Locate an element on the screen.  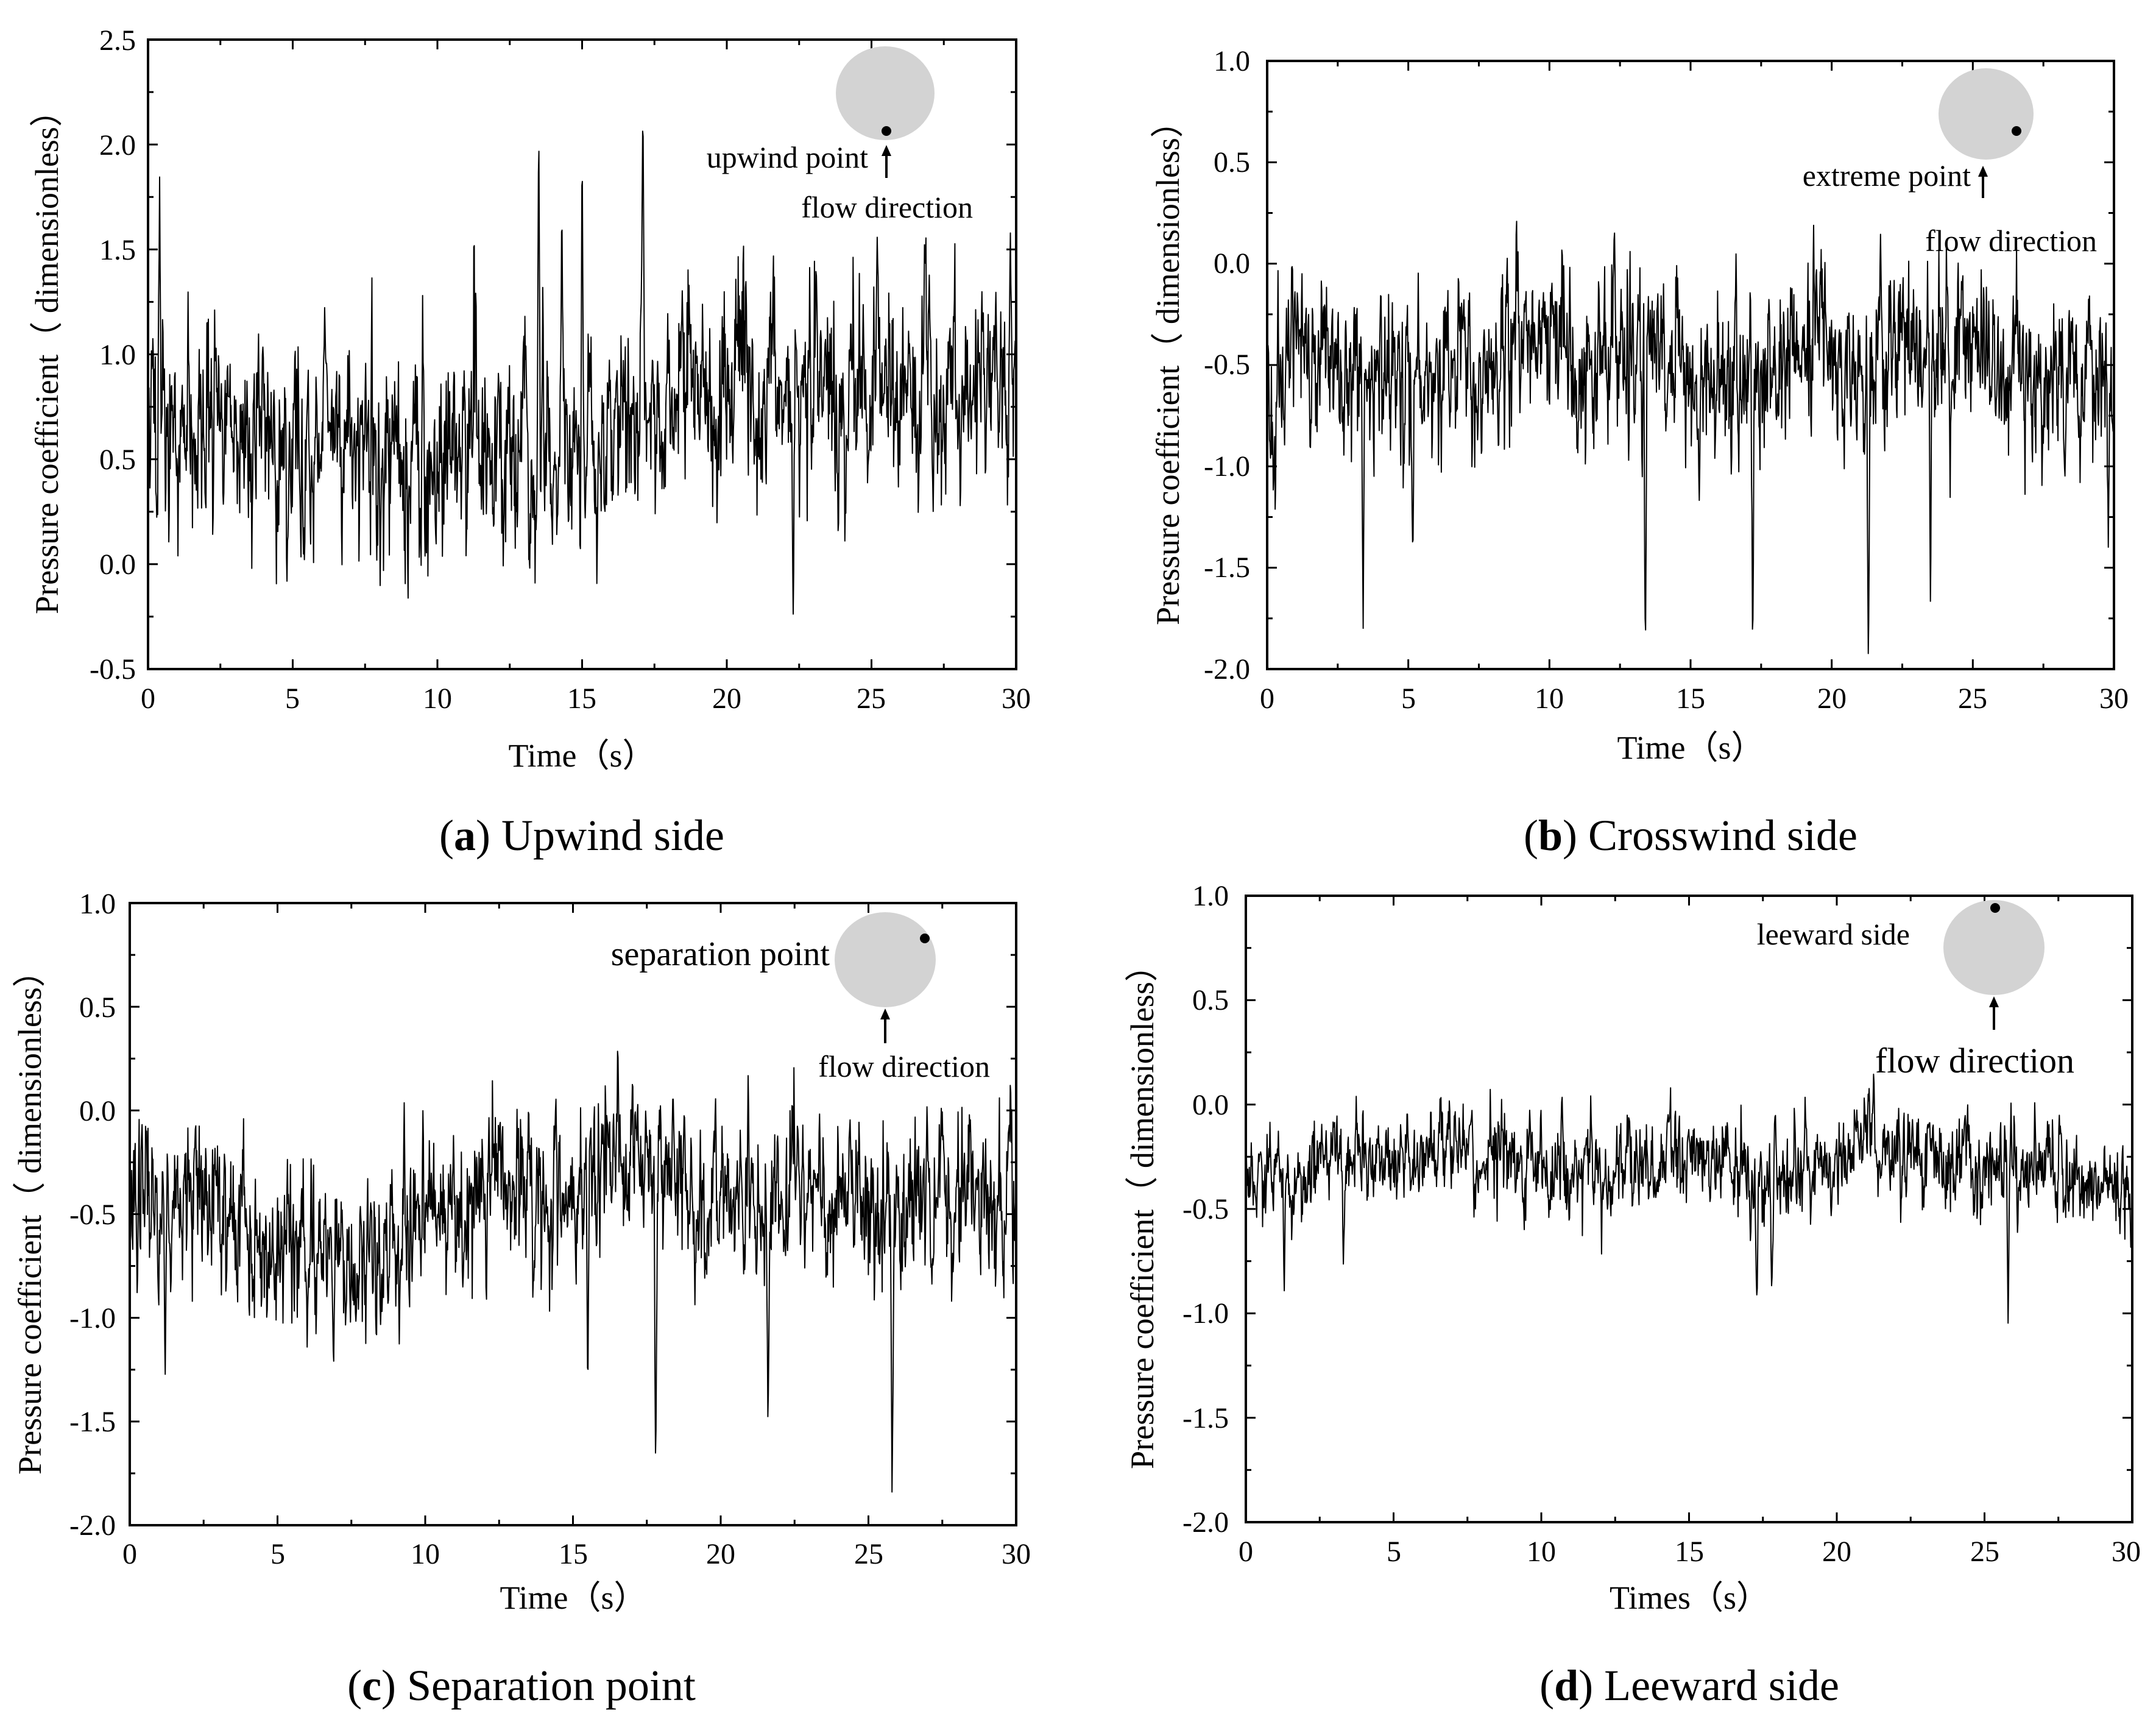
caption-letter: c is located at coordinates (371, 1685).